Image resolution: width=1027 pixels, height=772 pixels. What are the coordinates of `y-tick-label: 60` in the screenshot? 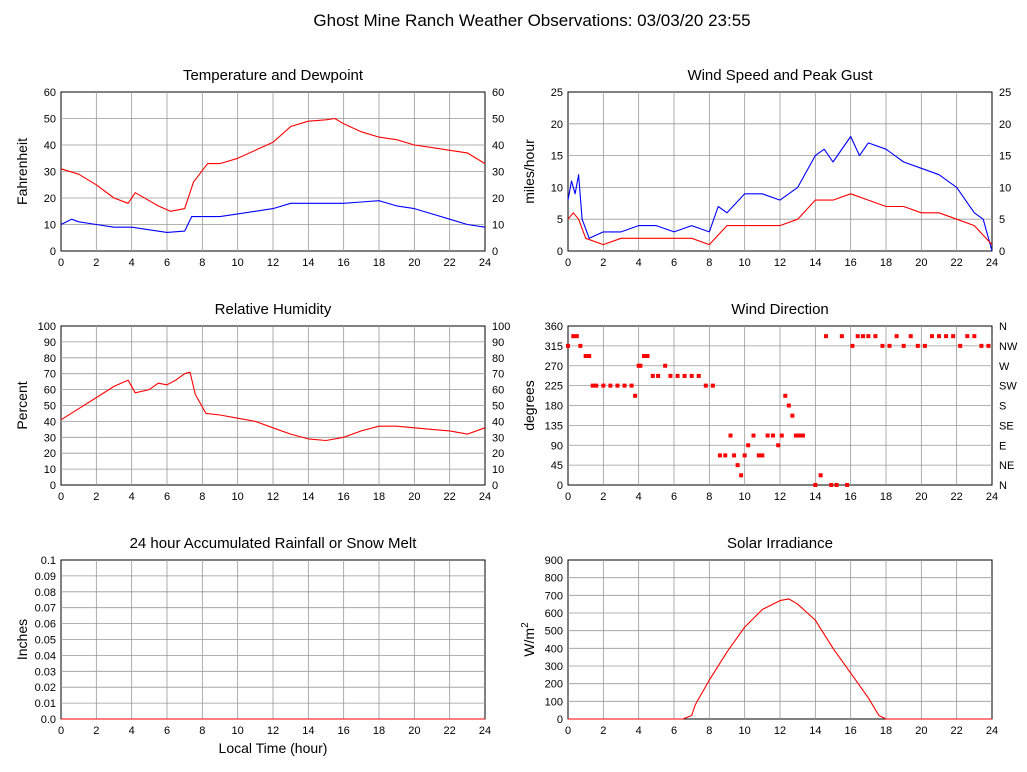 It's located at (50, 391).